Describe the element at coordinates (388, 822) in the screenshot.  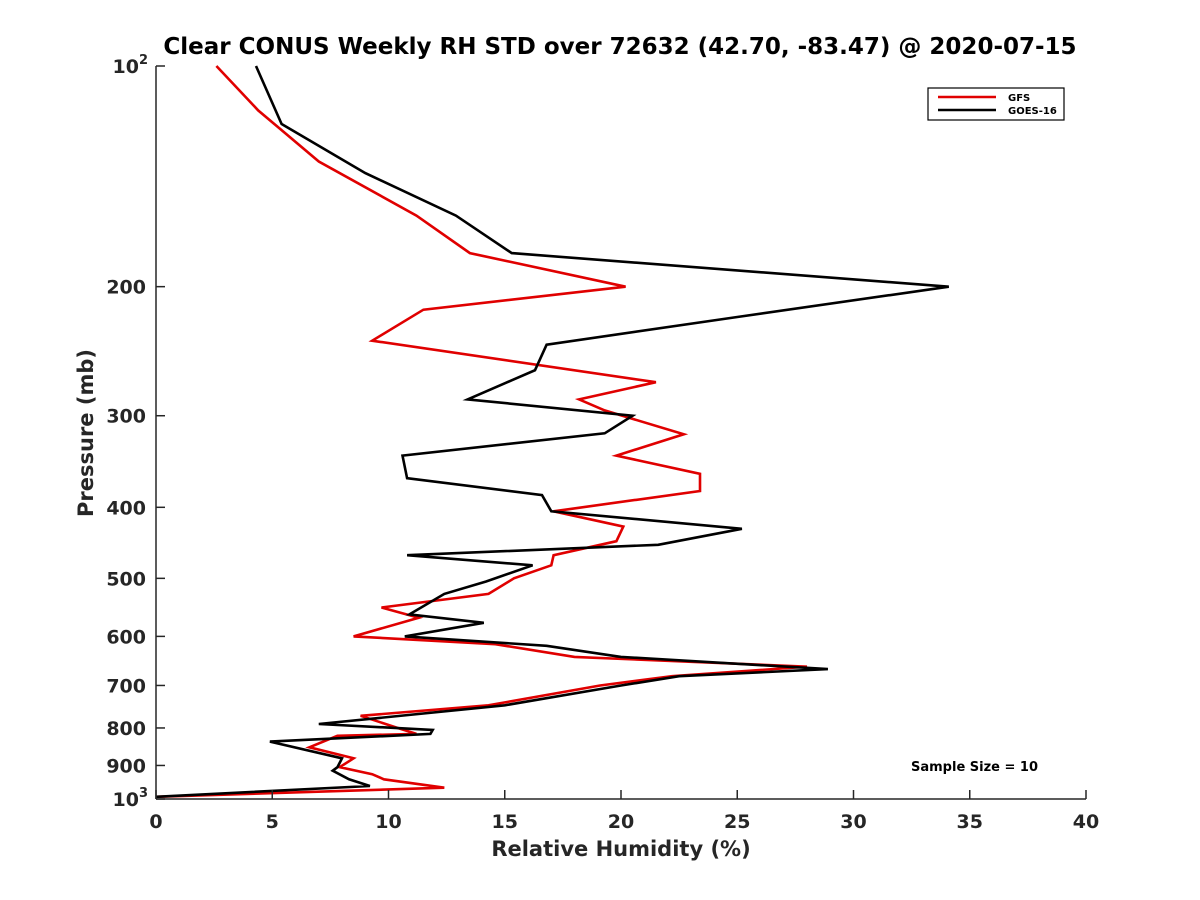
I see `x-tick-label: 10` at that location.